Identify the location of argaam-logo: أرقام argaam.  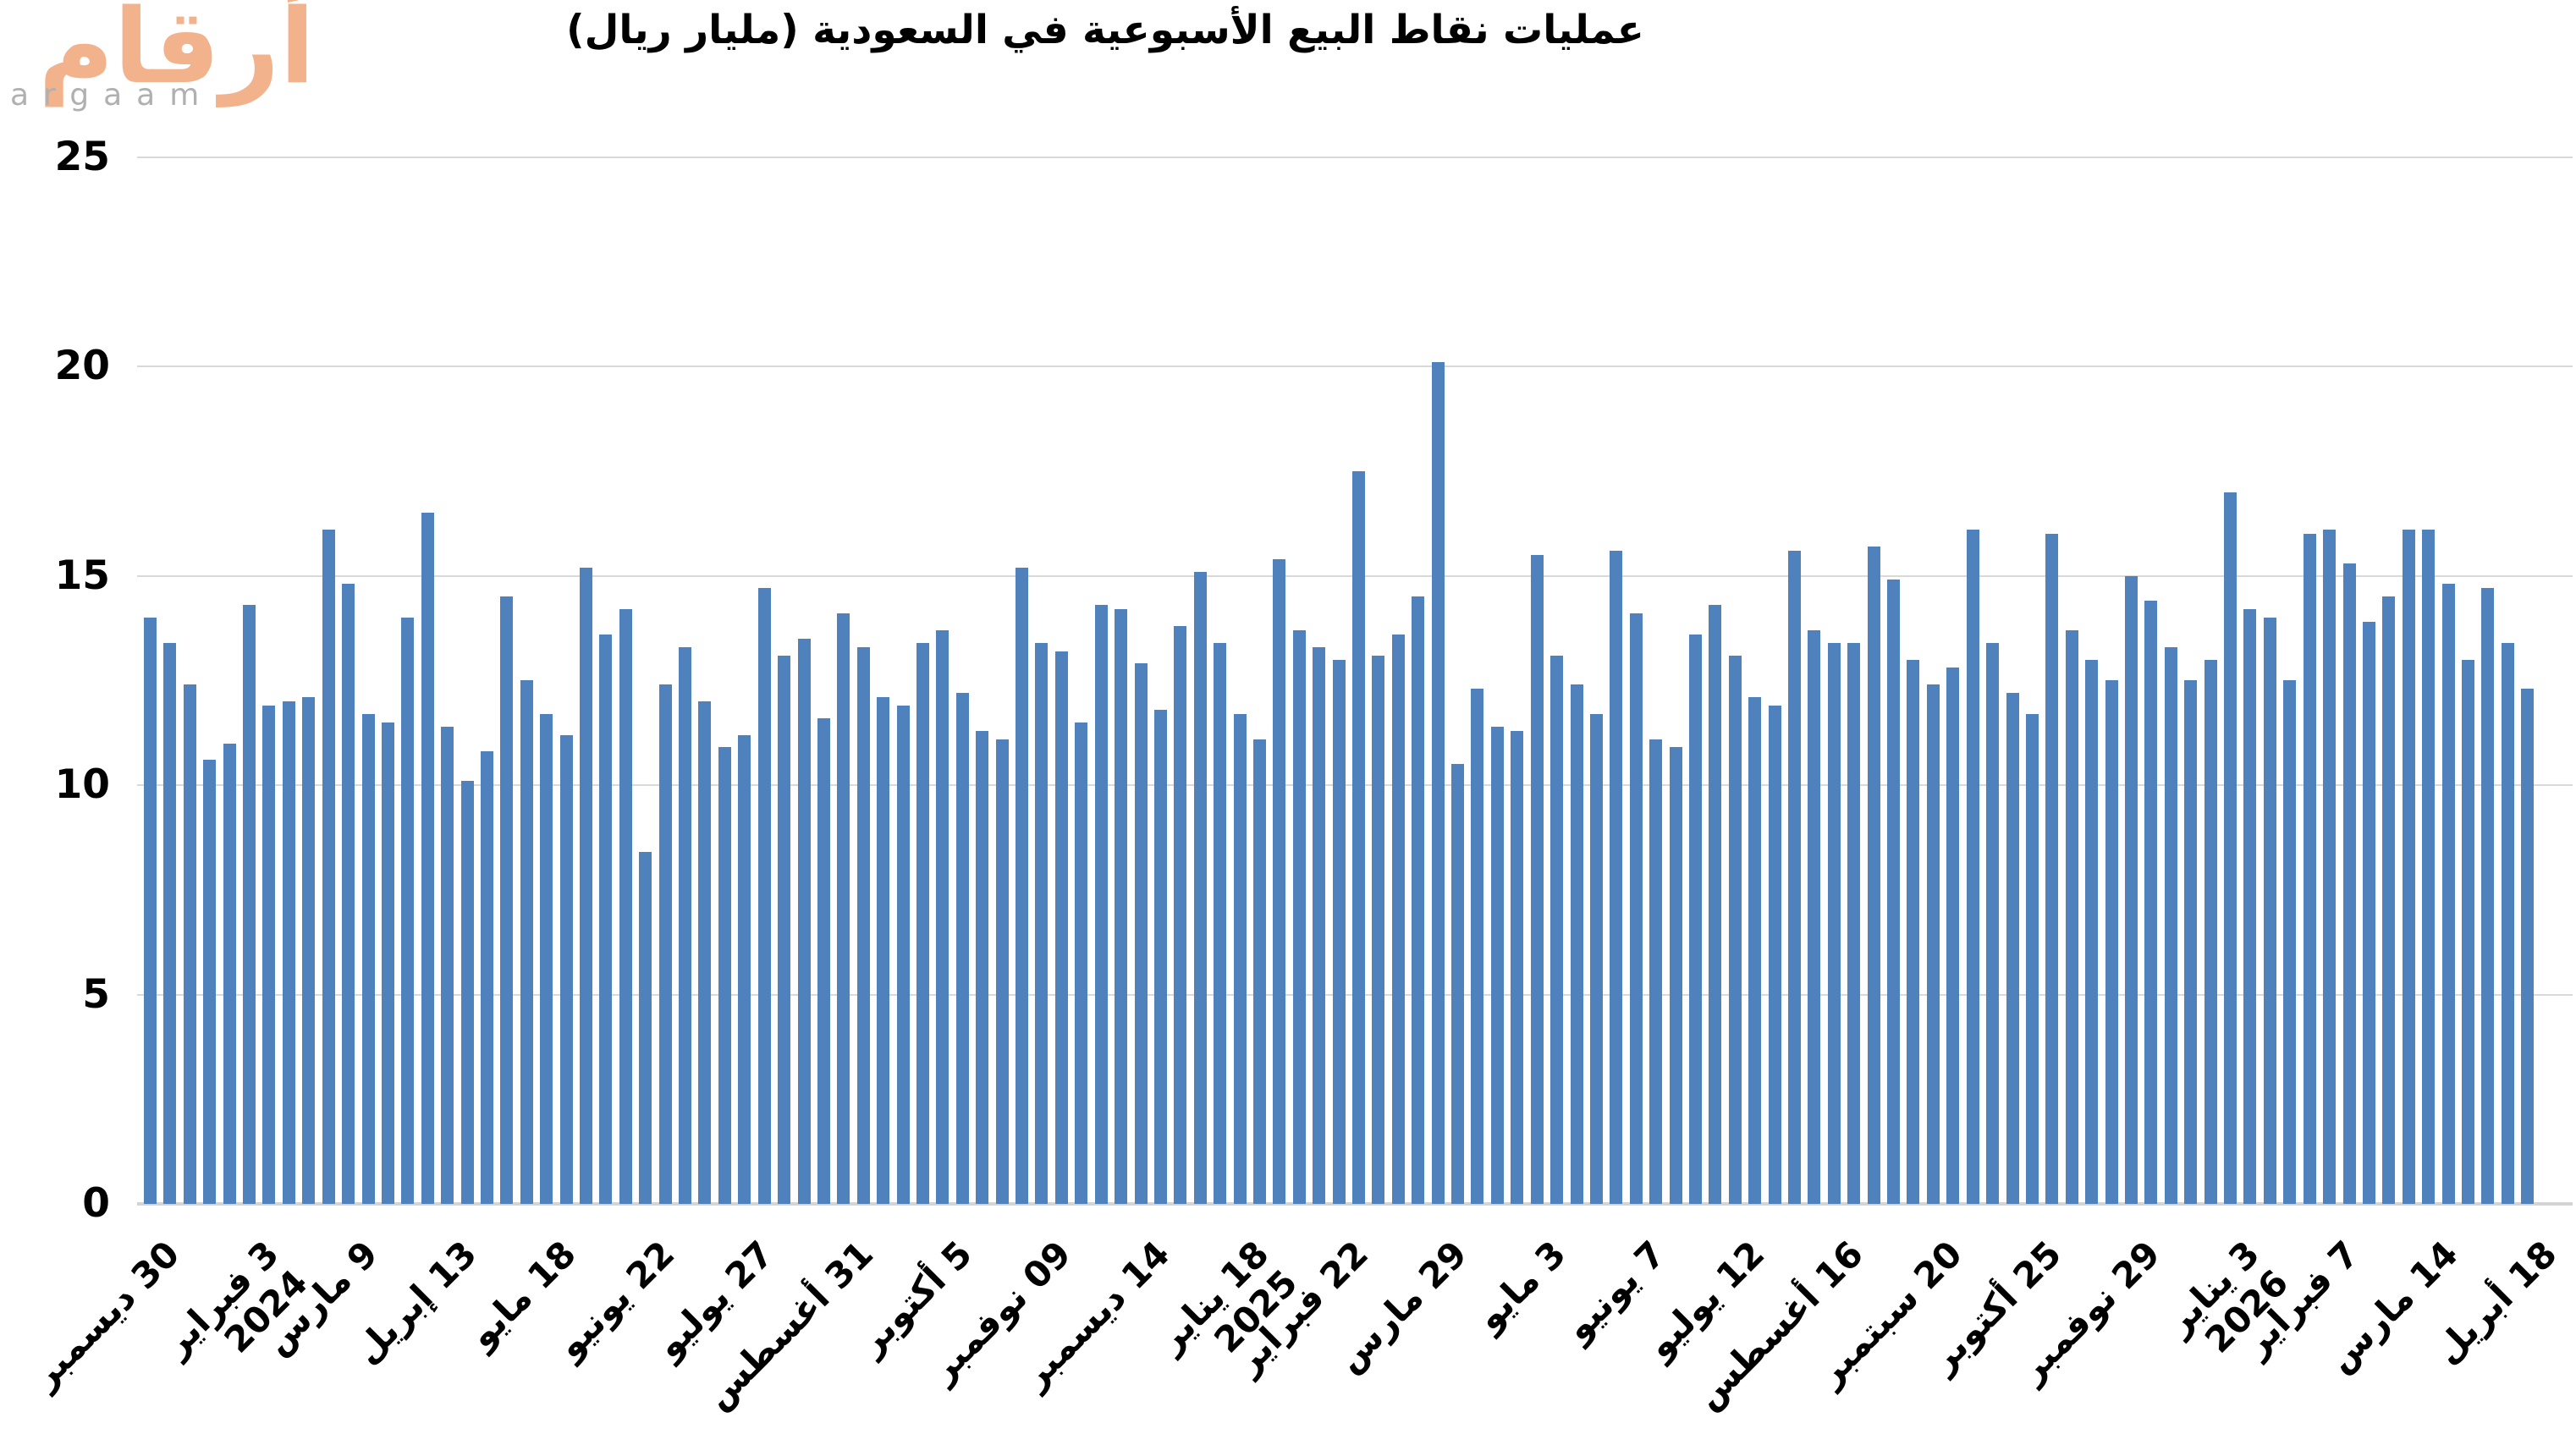
(162, 67).